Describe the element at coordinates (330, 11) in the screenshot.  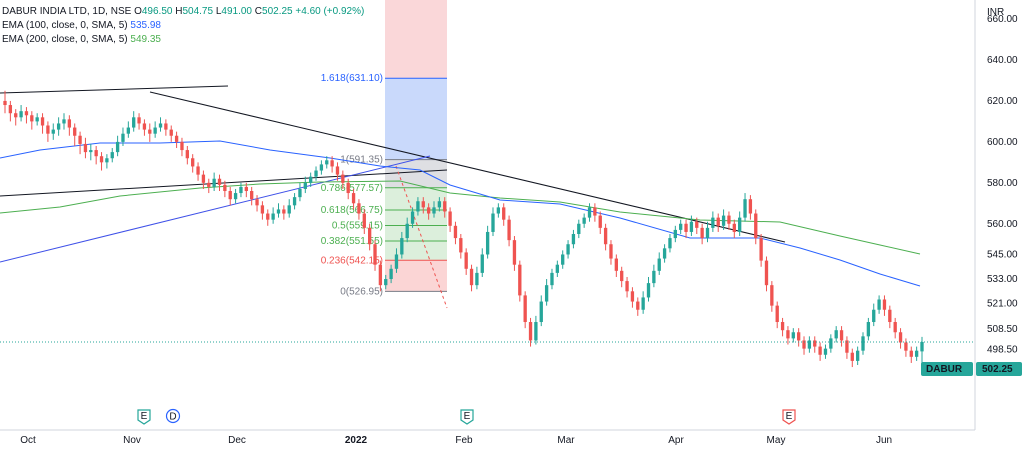
I see `change-value: +4.60 (+0.92%)` at that location.